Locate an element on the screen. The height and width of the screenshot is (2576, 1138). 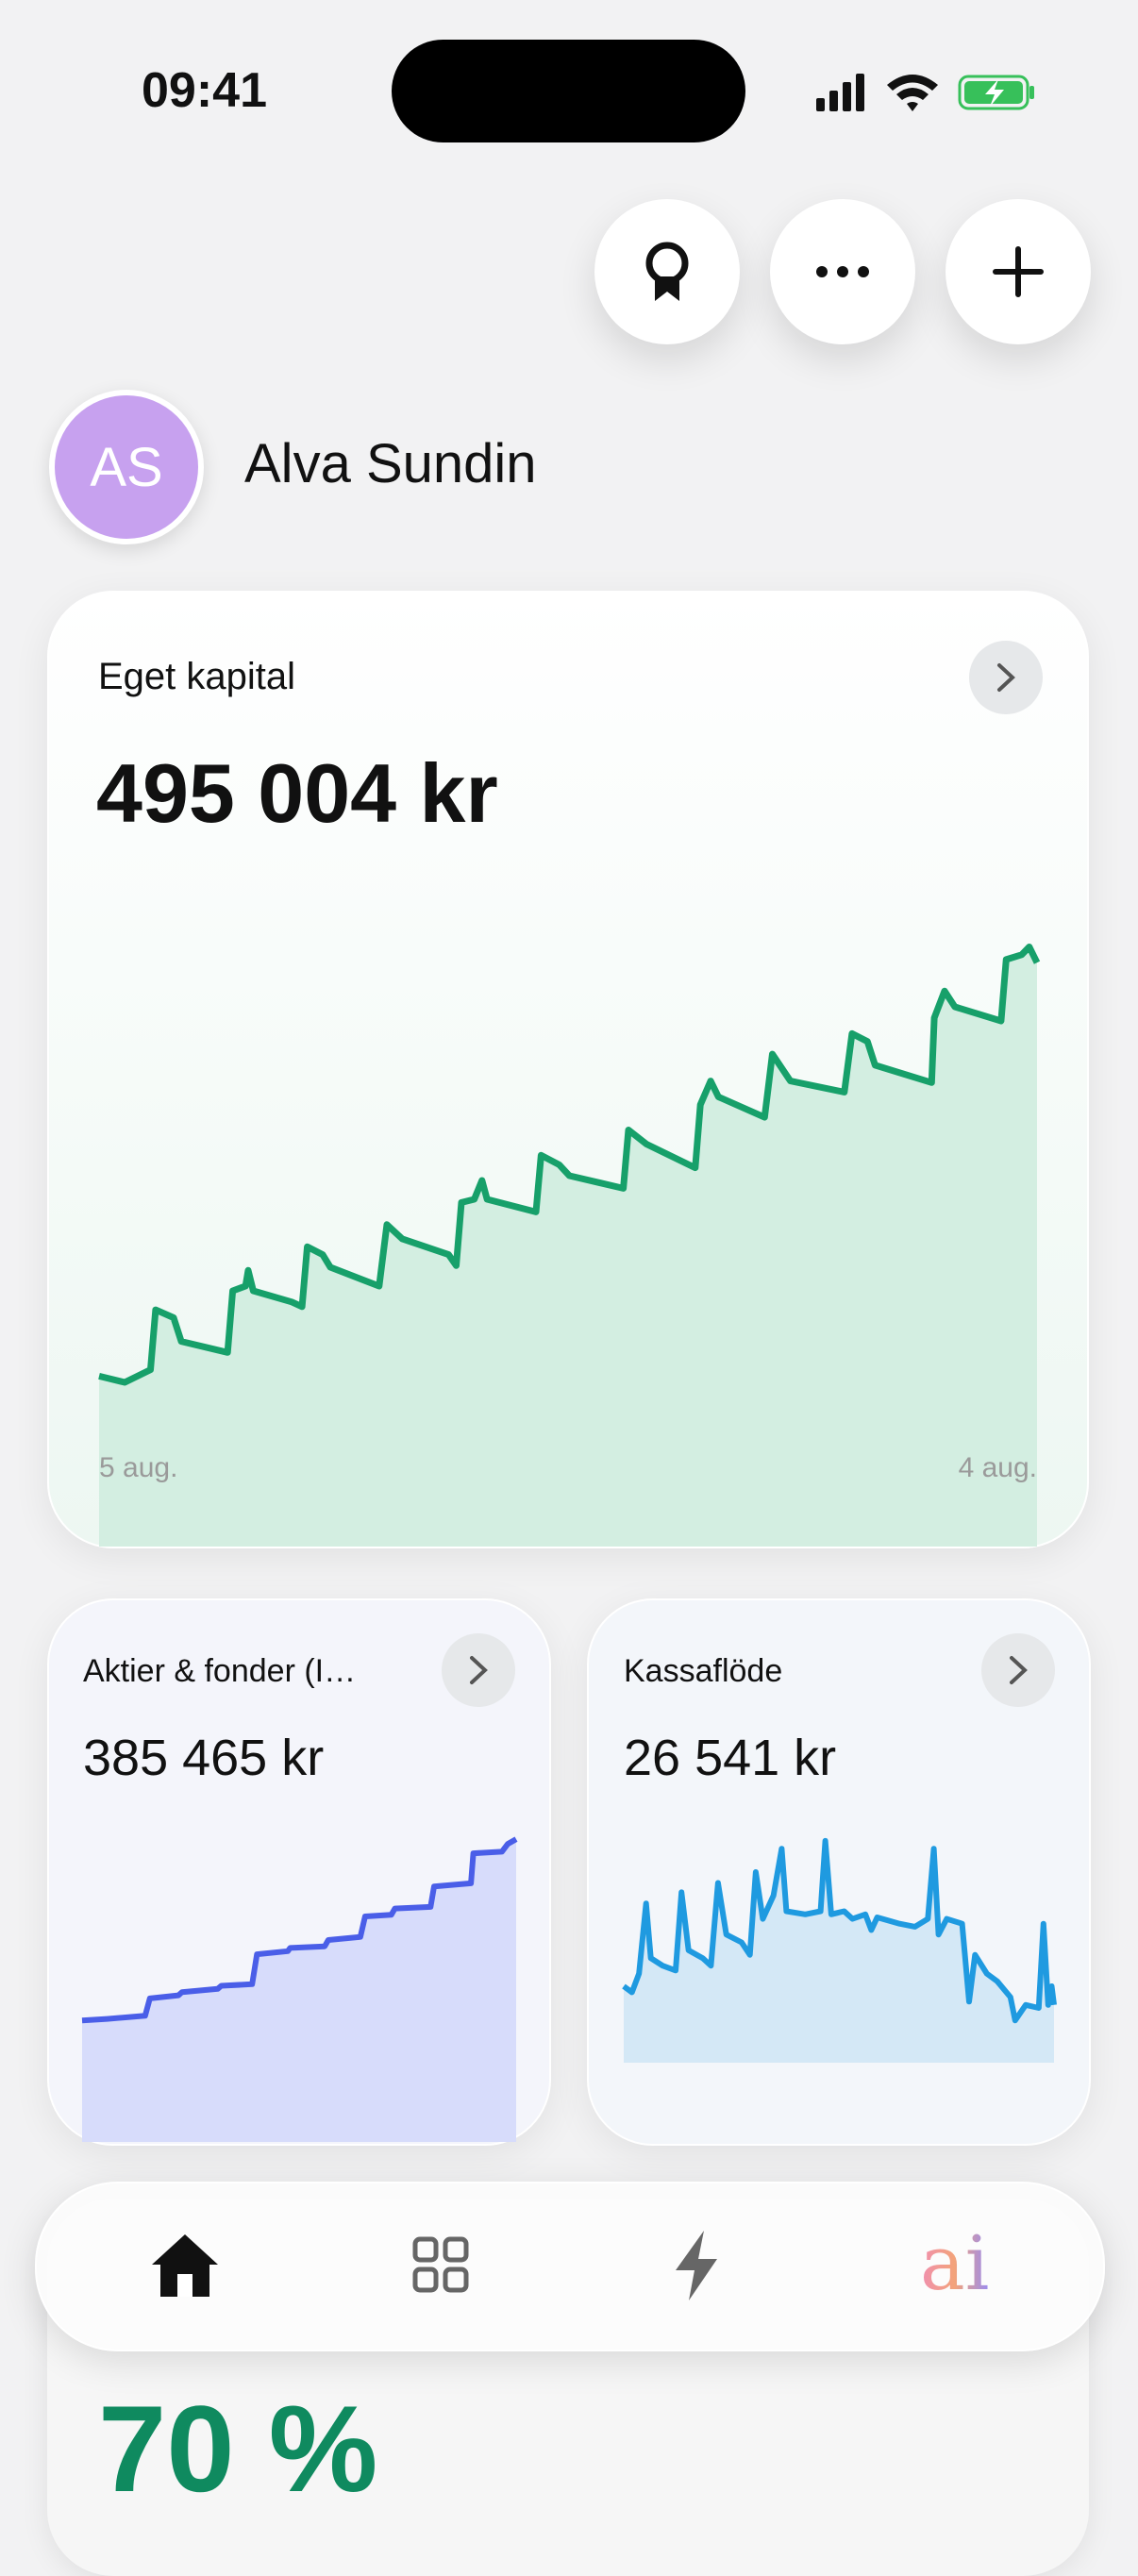
x-tick-label: 4 aug. is located at coordinates (998, 1467).